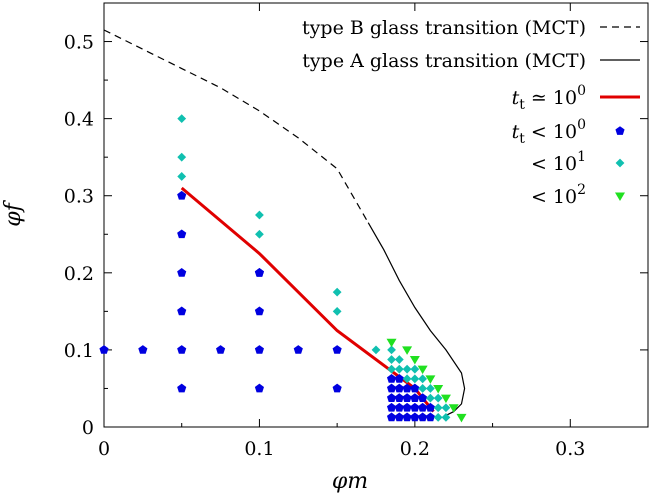  I want to click on y-tick-label: 0.4, so click(79, 120).